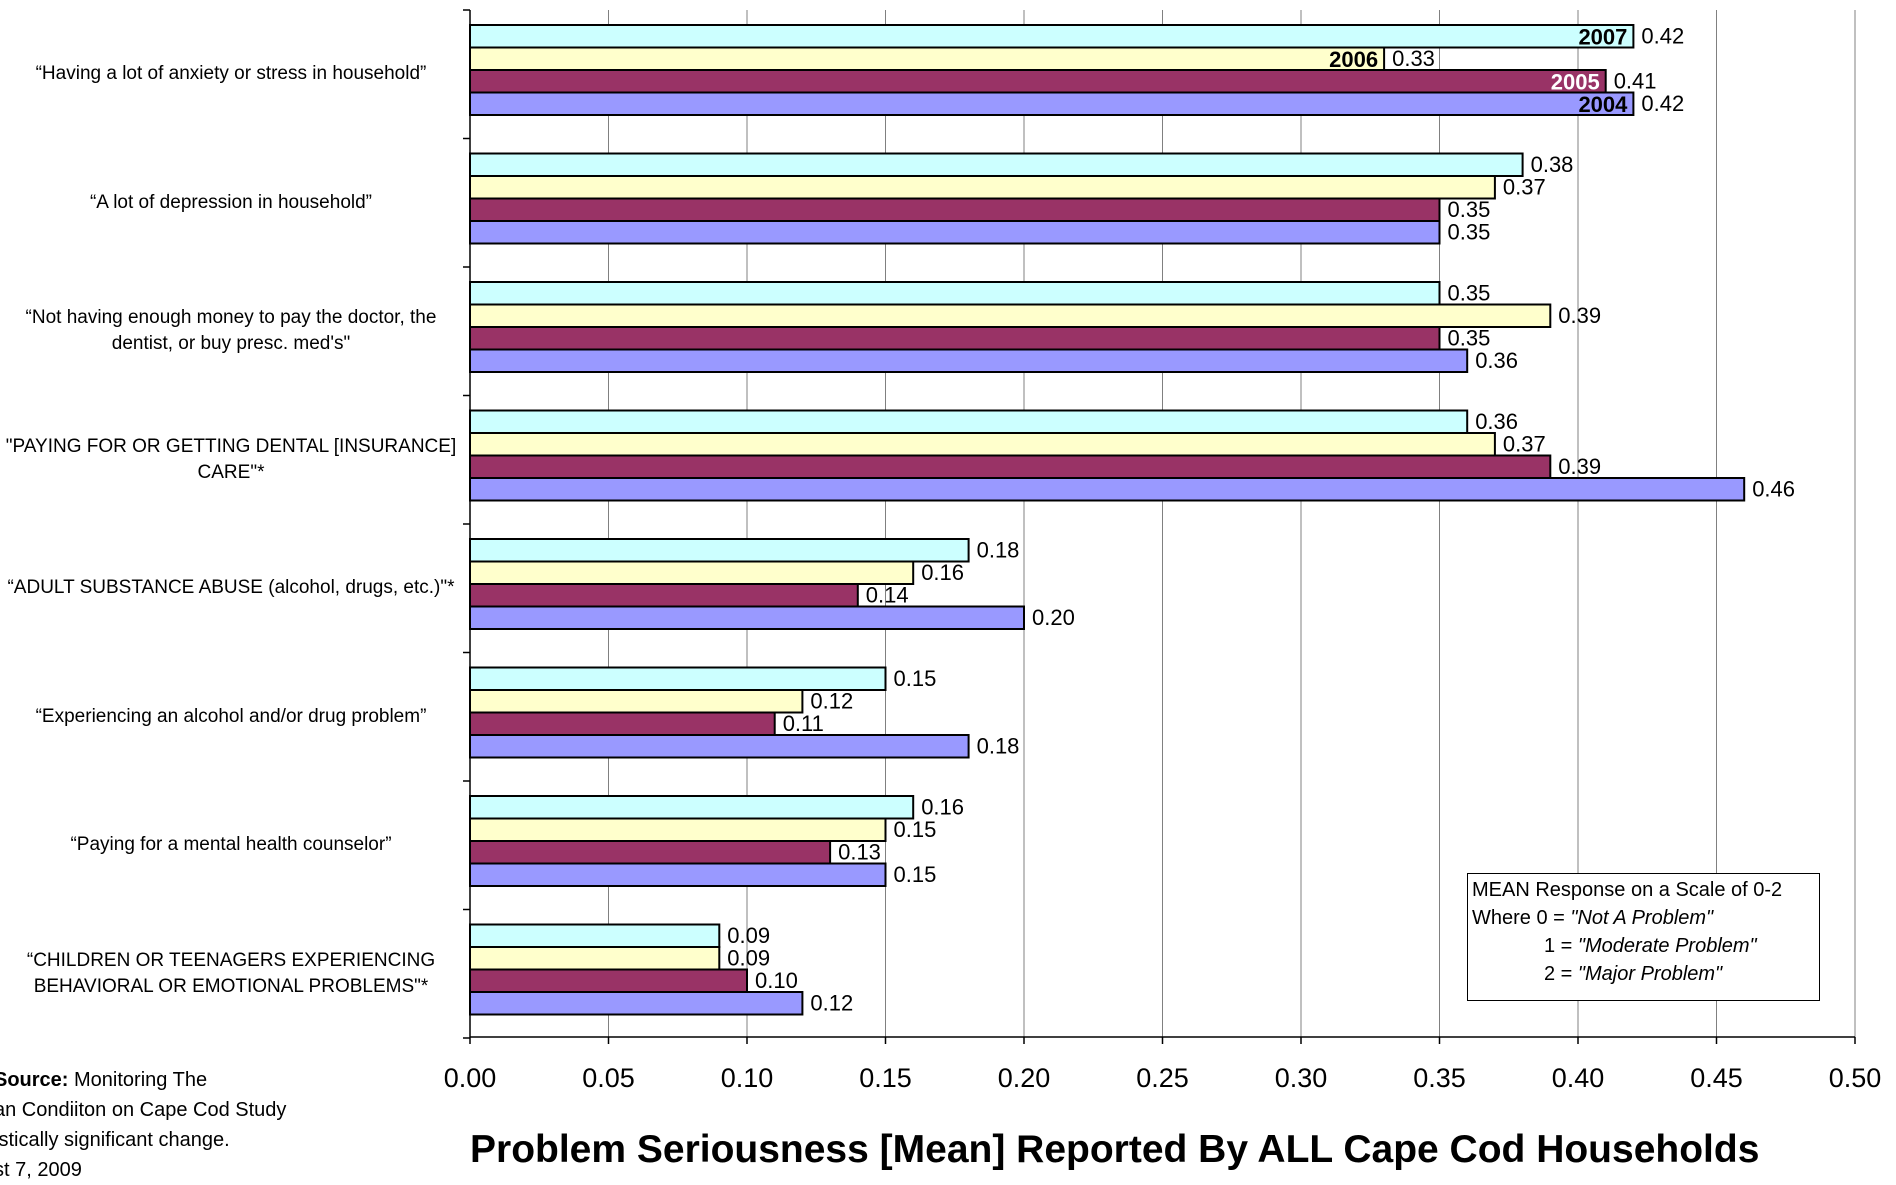  I want to click on x-tick-label: 0.20, so click(1024, 1078).